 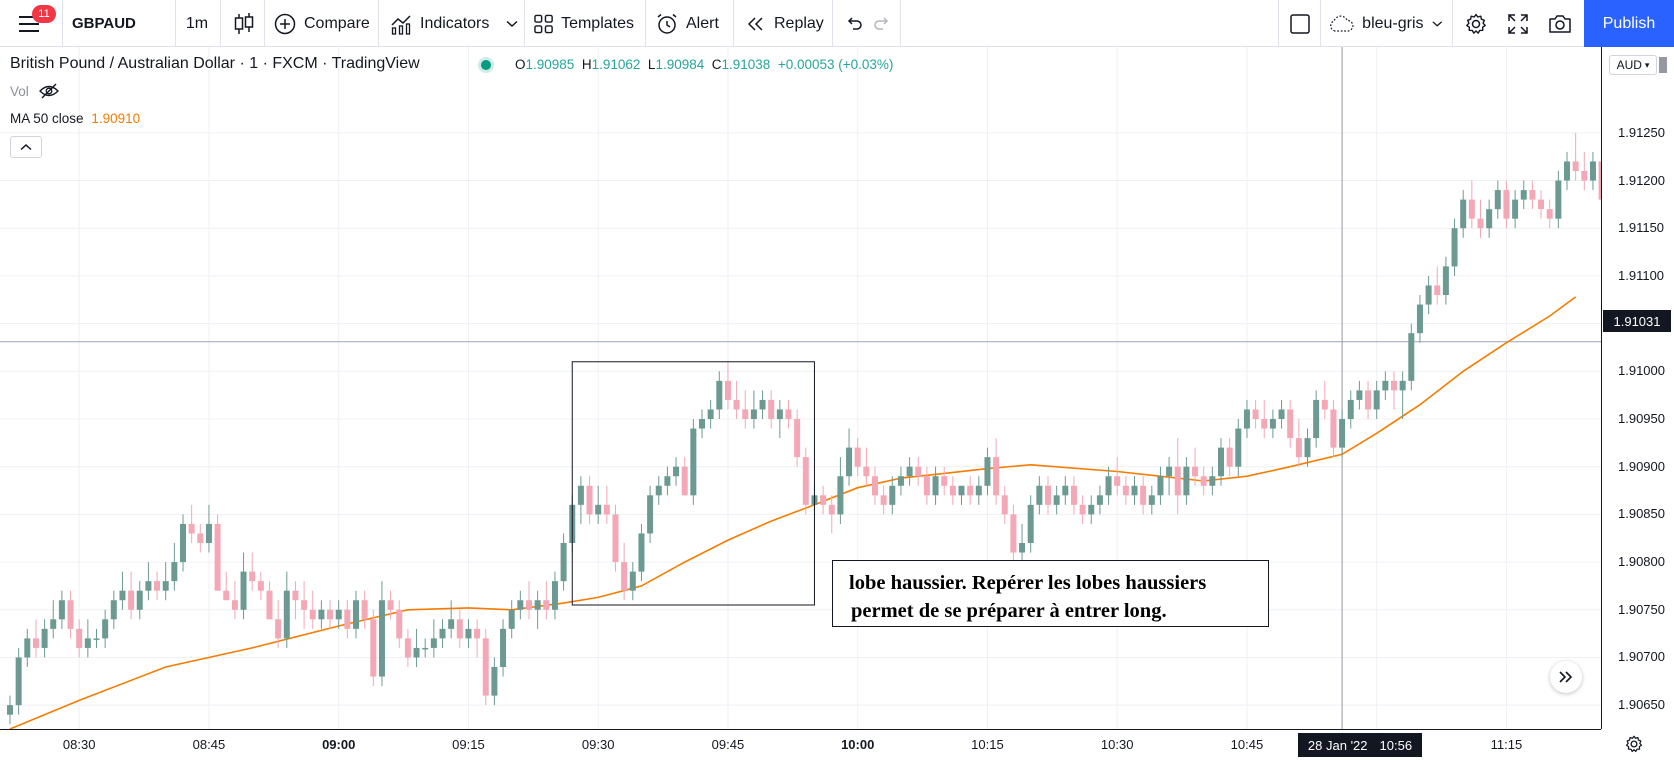 I want to click on replay-label: Replay, so click(x=799, y=23).